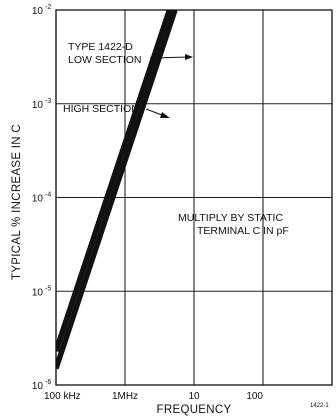 This screenshot has width=336, height=417. I want to click on annotation-low-leader, so click(170, 57).